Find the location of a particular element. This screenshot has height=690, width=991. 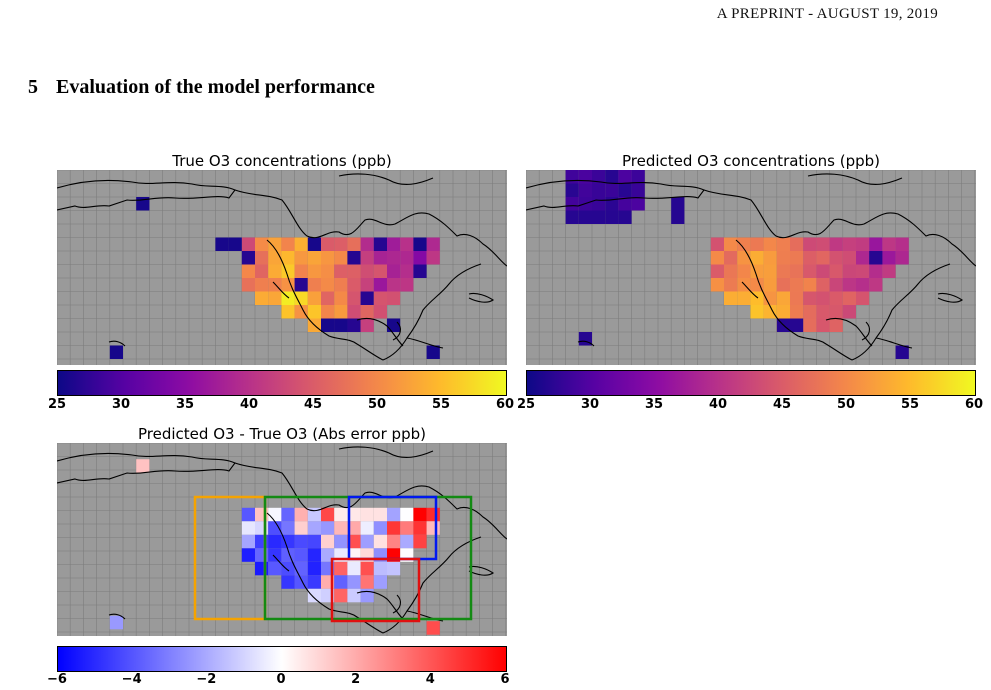

pred-colorbar-tick-label: 50 is located at coordinates (846, 404).